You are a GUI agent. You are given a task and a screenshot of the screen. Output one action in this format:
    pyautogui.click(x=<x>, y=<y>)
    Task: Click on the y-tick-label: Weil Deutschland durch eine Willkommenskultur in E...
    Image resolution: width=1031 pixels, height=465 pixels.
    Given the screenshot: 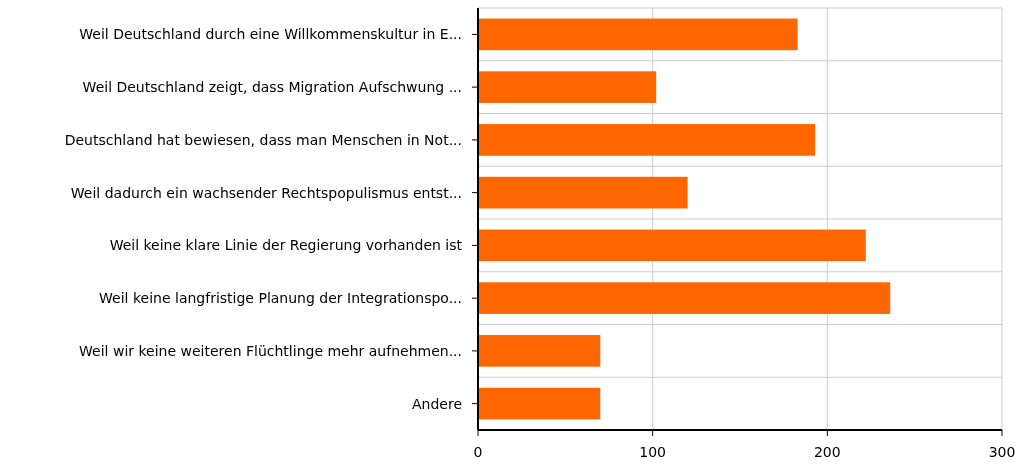 What is the action you would take?
    pyautogui.click(x=270, y=34)
    